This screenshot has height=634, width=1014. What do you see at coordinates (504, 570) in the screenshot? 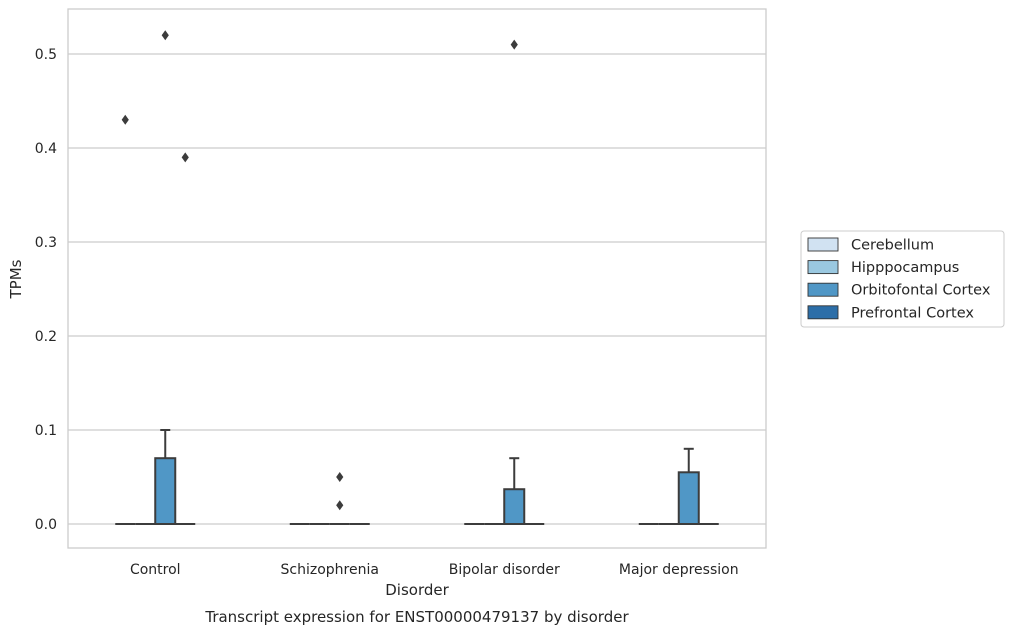
I see `x-tick-label: Bipolar disorder` at bounding box center [504, 570].